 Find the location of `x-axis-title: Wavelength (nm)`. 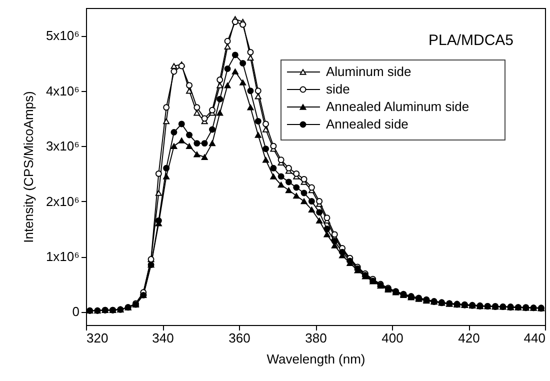

x-axis-title: Wavelength (nm) is located at coordinates (316, 359).